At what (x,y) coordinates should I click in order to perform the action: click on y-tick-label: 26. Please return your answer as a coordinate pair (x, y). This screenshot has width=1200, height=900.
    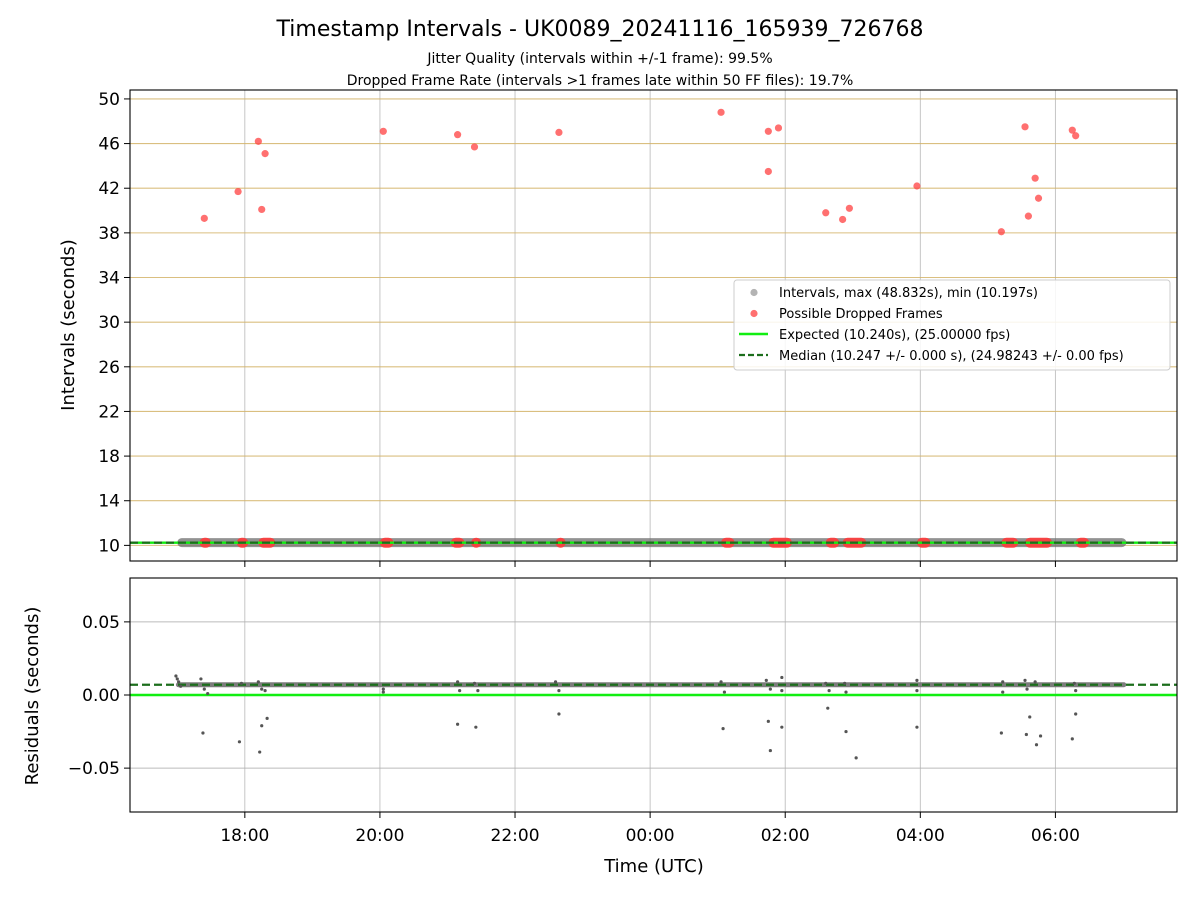
    Looking at the image, I should click on (109, 368).